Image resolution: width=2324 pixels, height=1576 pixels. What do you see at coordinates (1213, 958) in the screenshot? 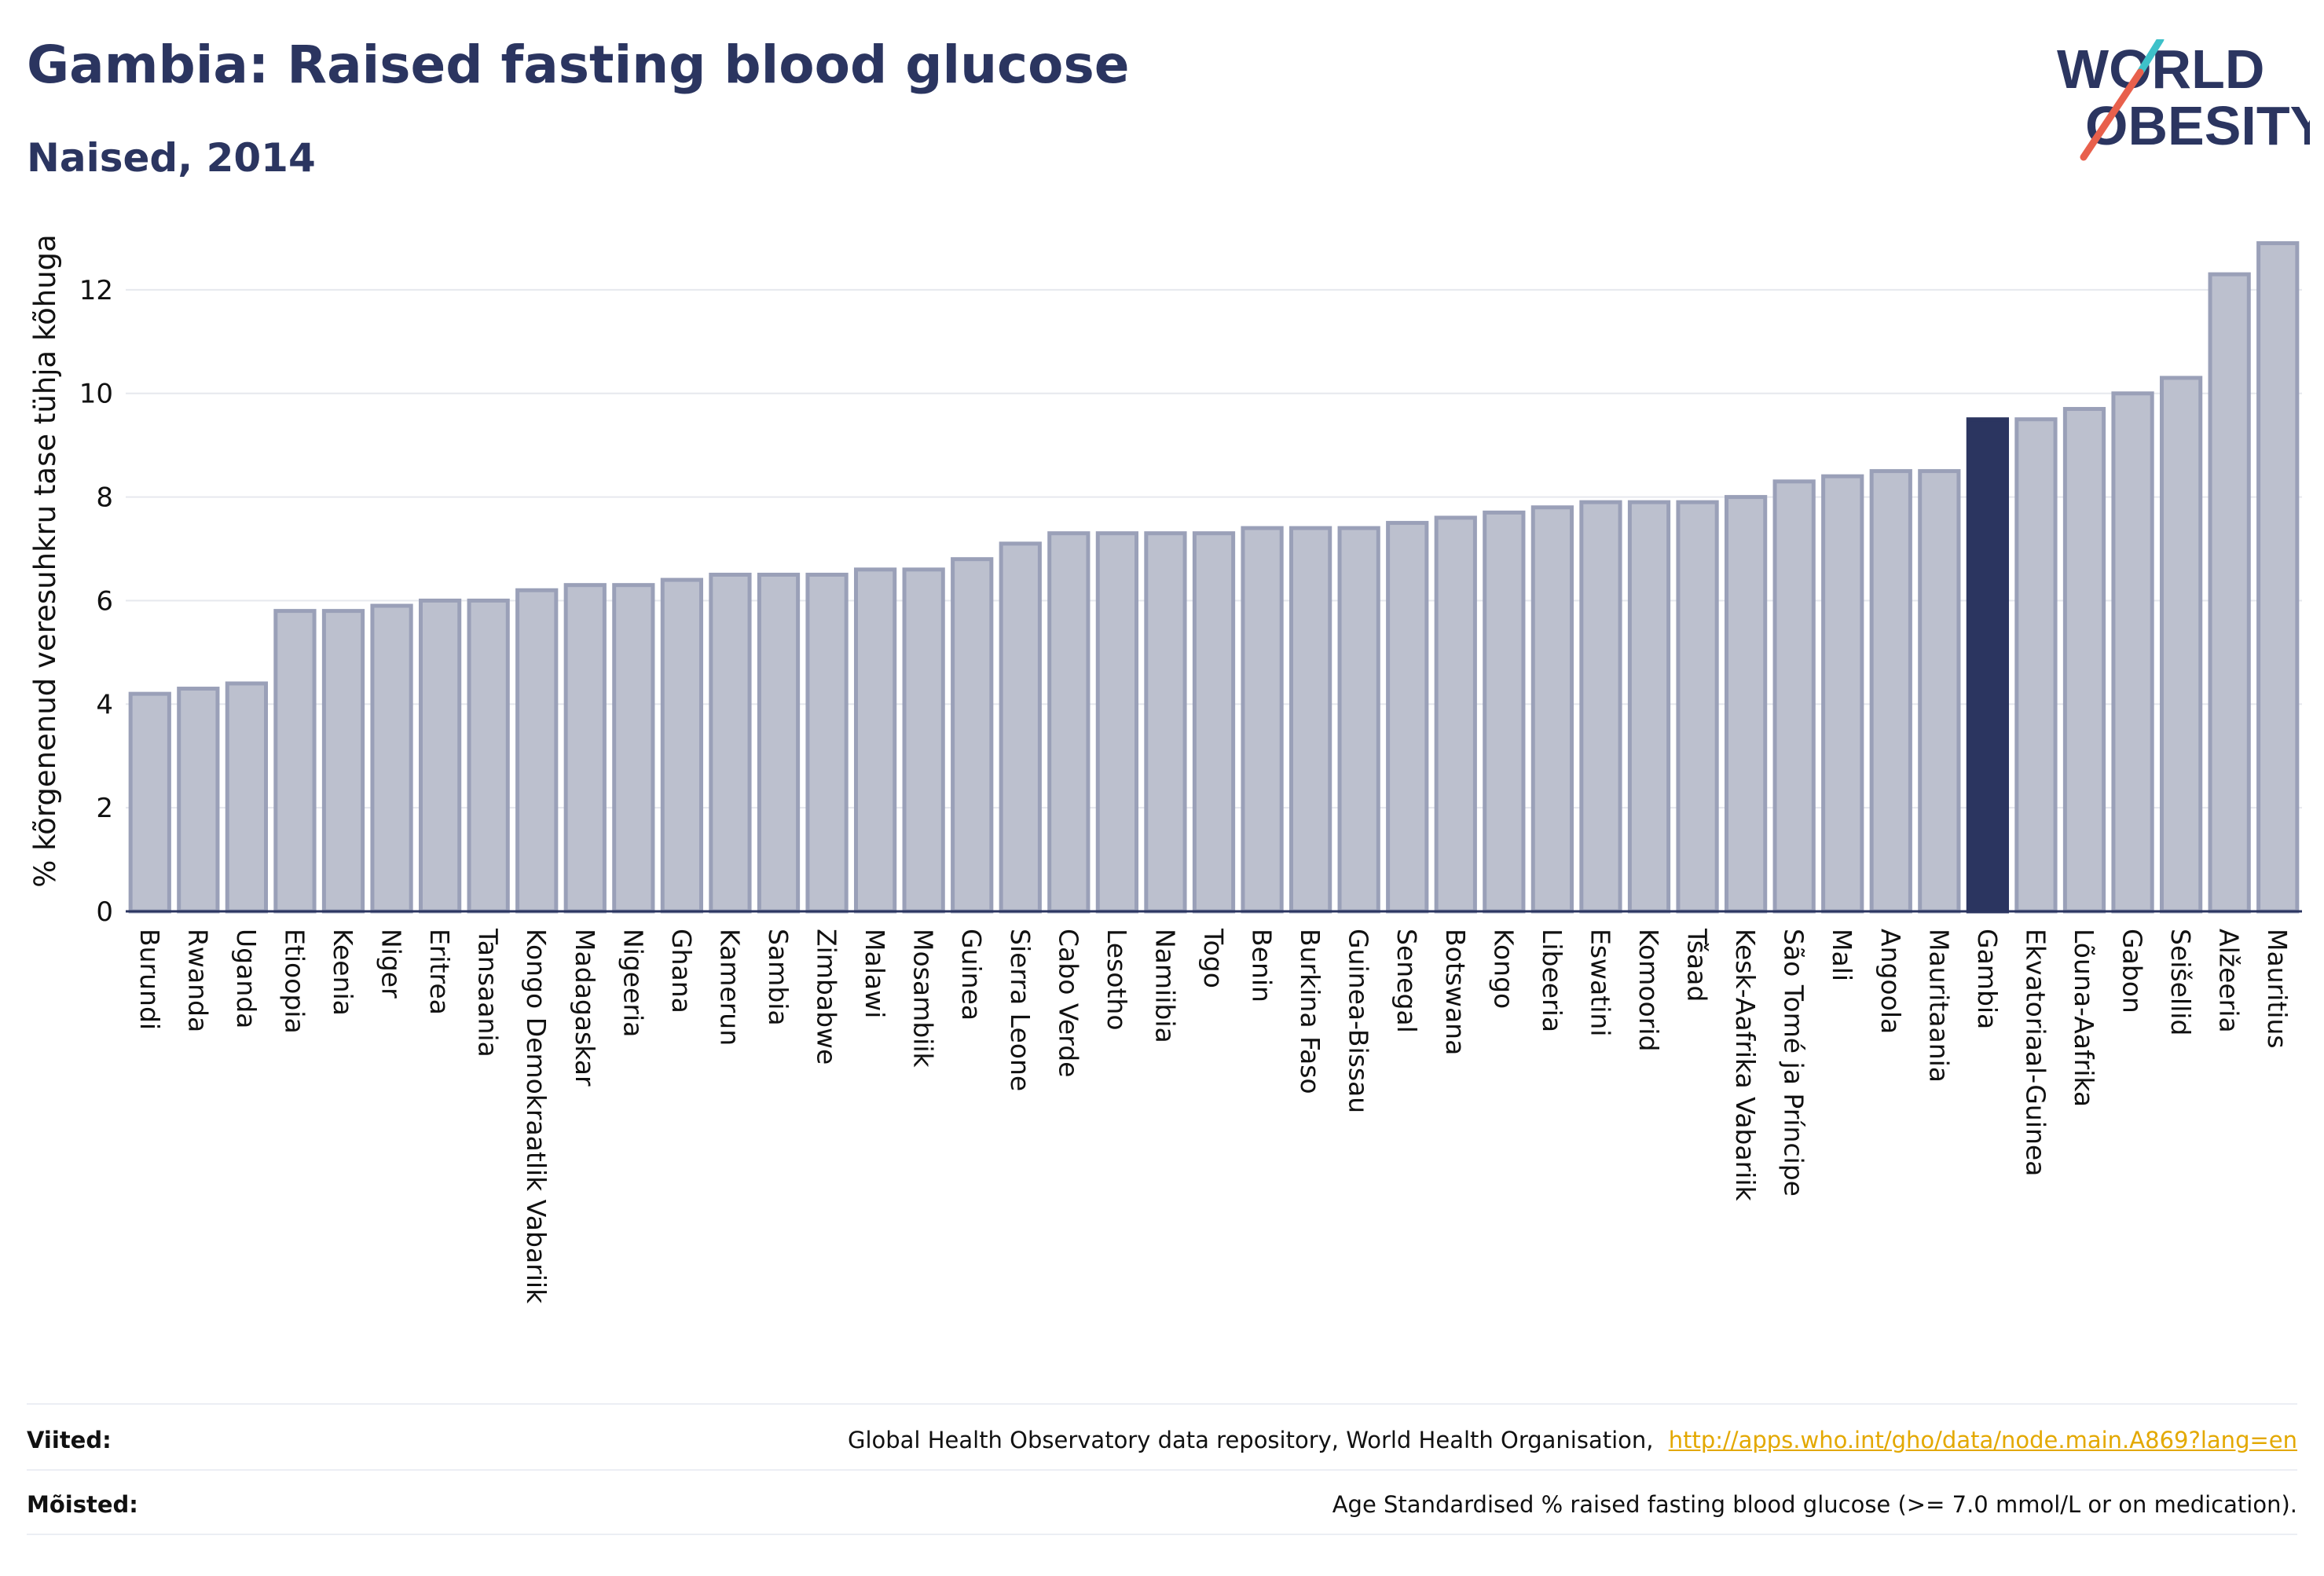
I see `x-tick-label: Togo` at bounding box center [1213, 958].